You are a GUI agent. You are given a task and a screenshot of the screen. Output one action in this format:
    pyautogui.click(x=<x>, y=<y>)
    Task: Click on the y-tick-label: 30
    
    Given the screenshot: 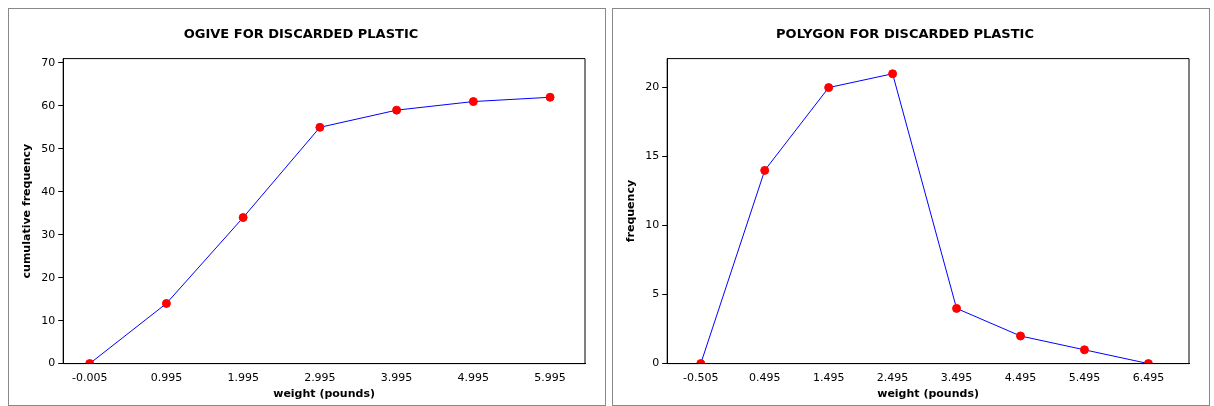 What is the action you would take?
    pyautogui.click(x=48, y=234)
    